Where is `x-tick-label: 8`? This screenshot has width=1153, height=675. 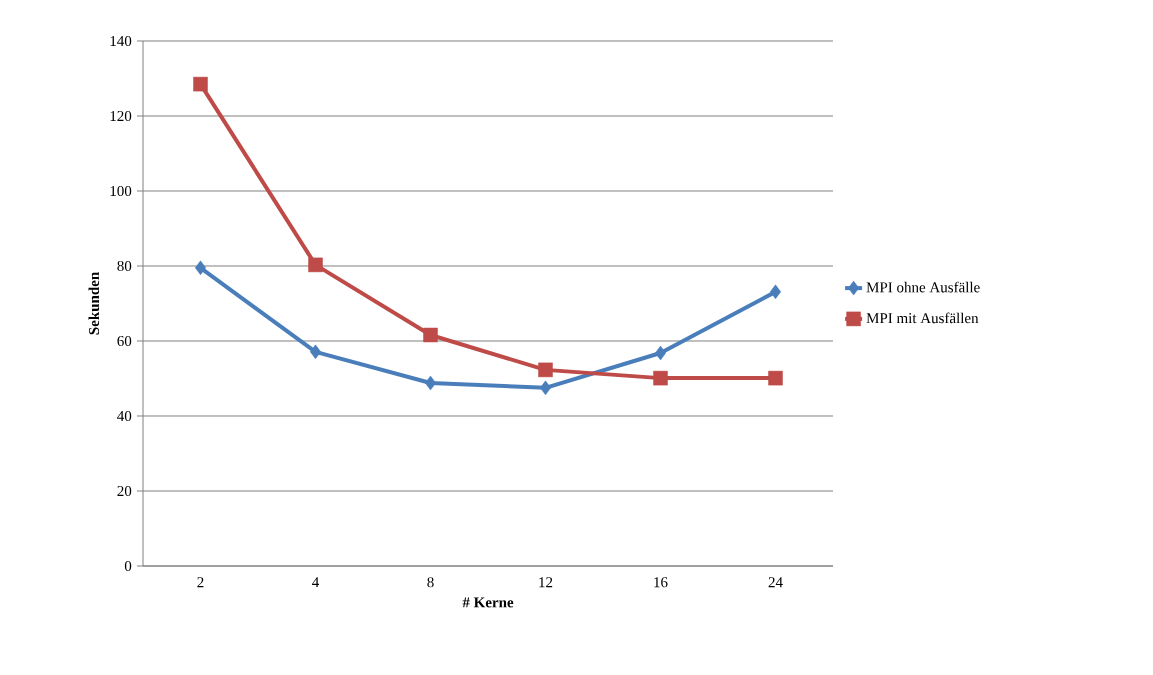
x-tick-label: 8 is located at coordinates (430, 582).